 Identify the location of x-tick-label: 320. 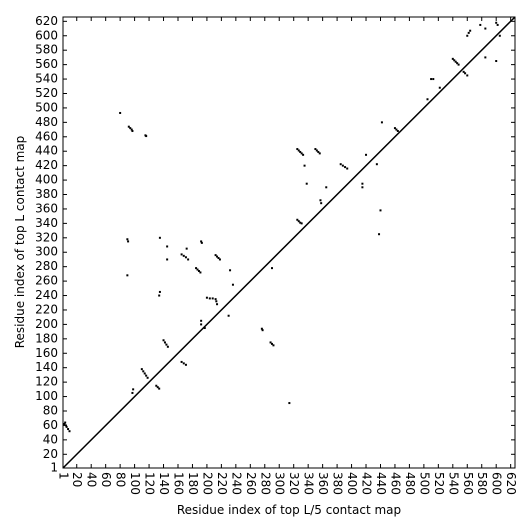
(294, 483).